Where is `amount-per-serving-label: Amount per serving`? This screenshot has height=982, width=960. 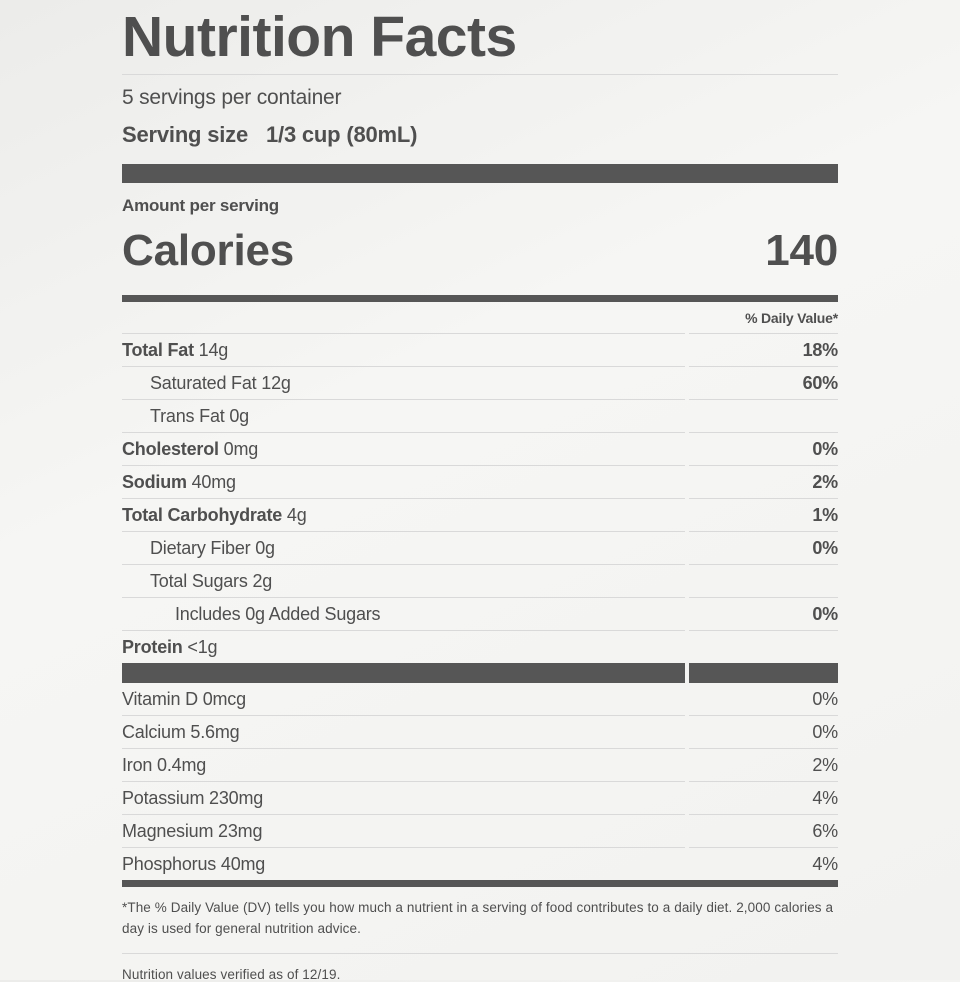 amount-per-serving-label: Amount per serving is located at coordinates (200, 205).